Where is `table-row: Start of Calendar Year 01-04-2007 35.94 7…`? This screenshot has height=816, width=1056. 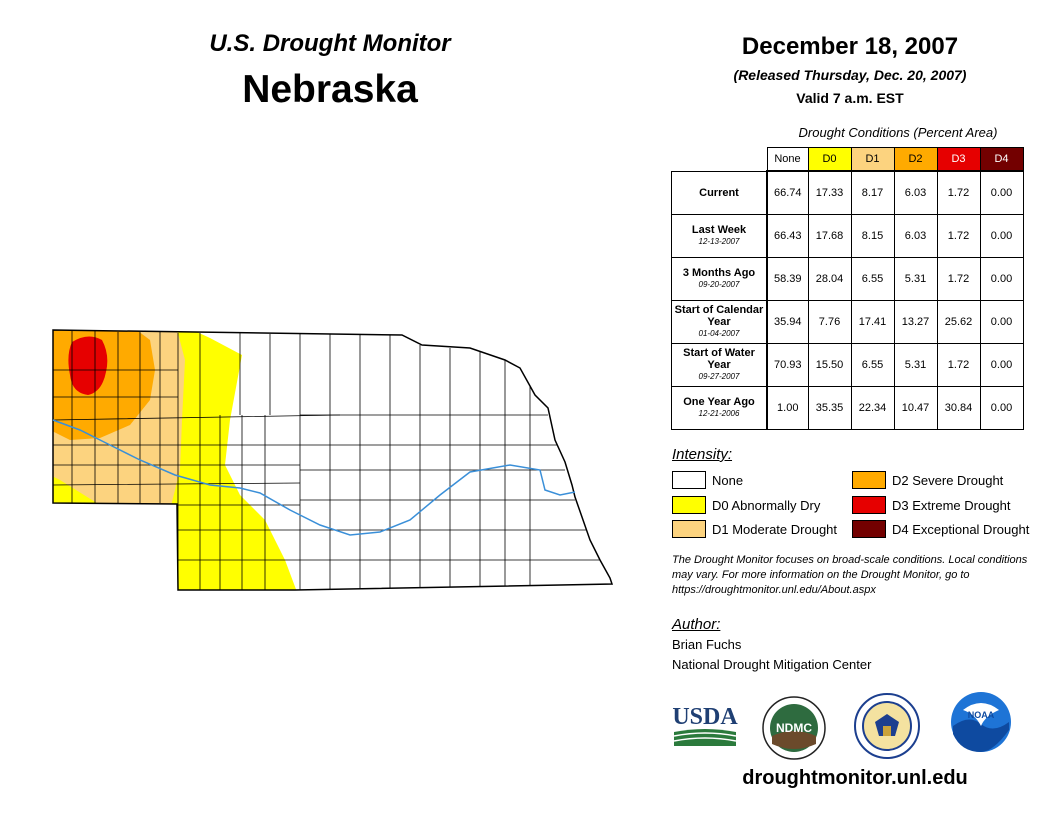
table-row: Start of Calendar Year 01-04-2007 35.94 7… is located at coordinates (847, 322).